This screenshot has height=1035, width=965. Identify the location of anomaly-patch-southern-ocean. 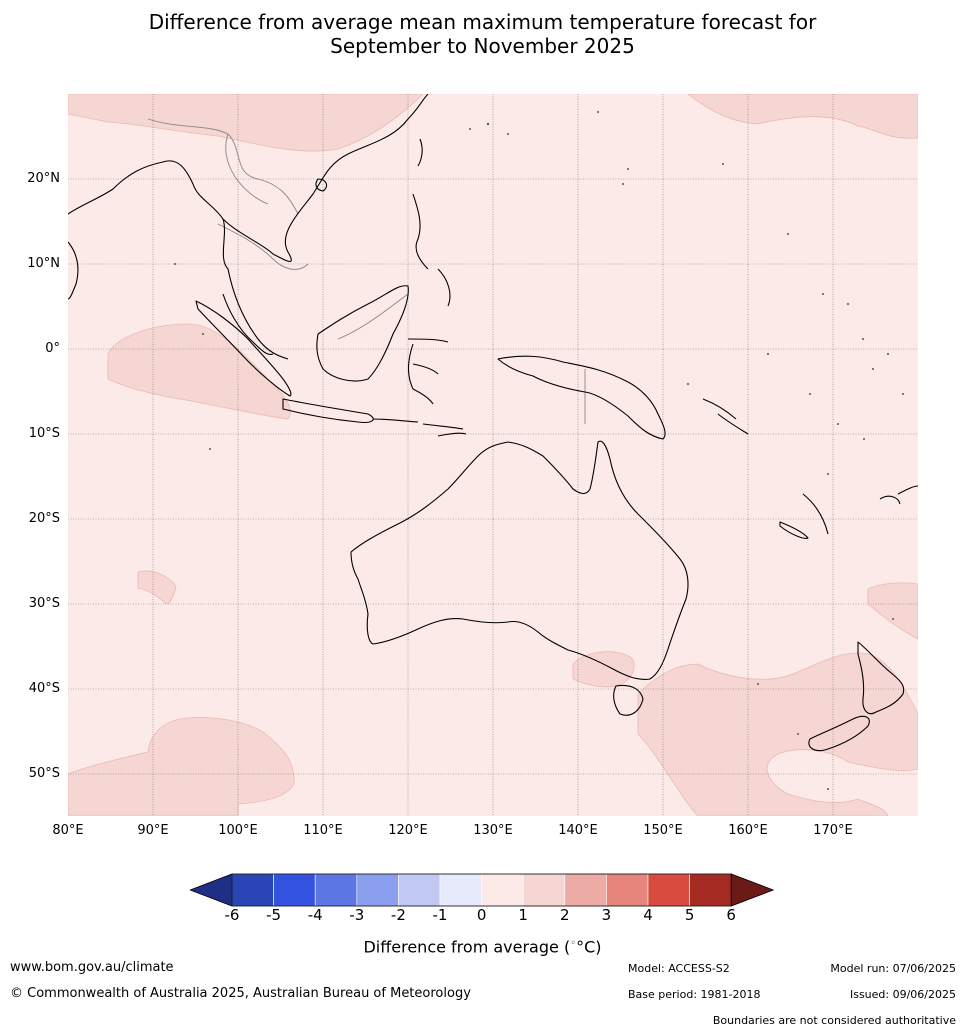
(777, 734).